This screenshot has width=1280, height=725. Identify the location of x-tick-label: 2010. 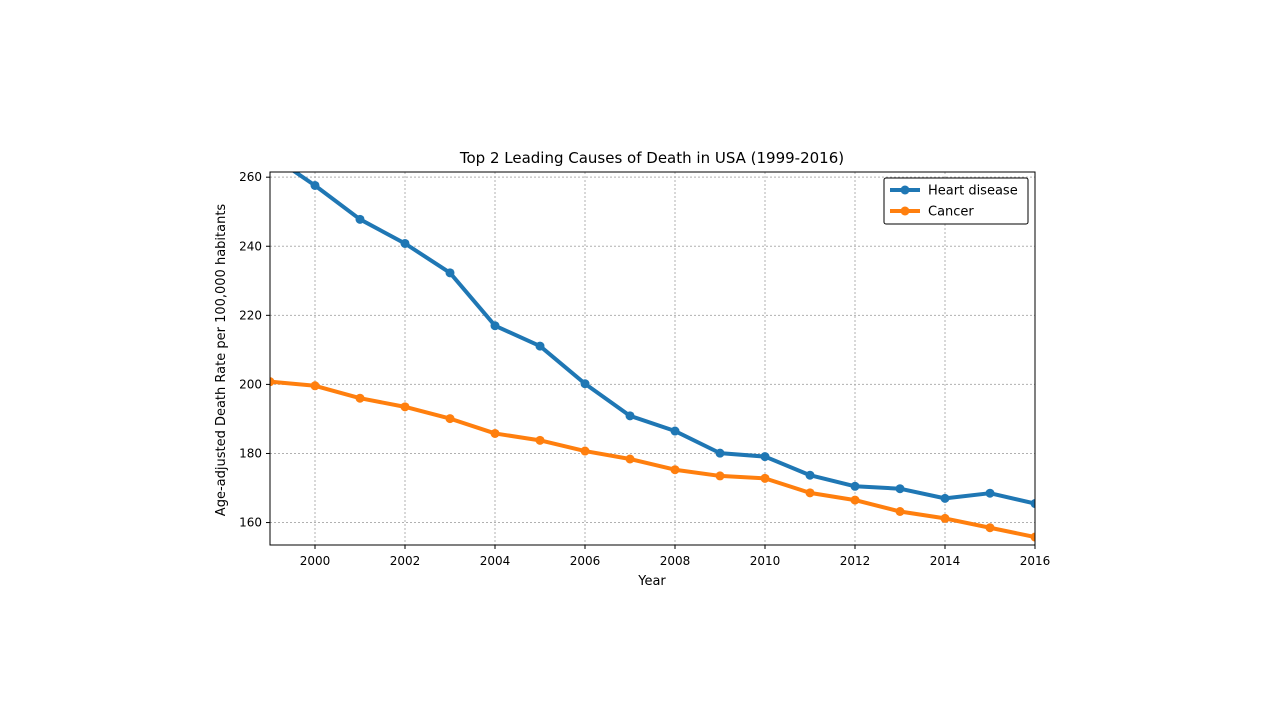
(765, 561).